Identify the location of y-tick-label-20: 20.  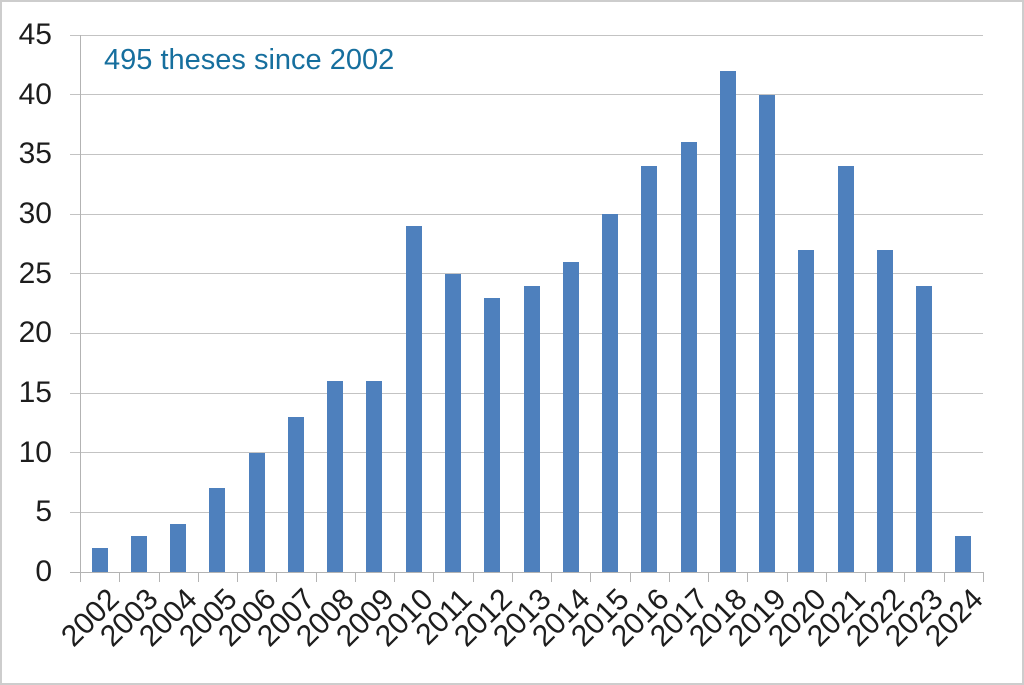
(35, 333).